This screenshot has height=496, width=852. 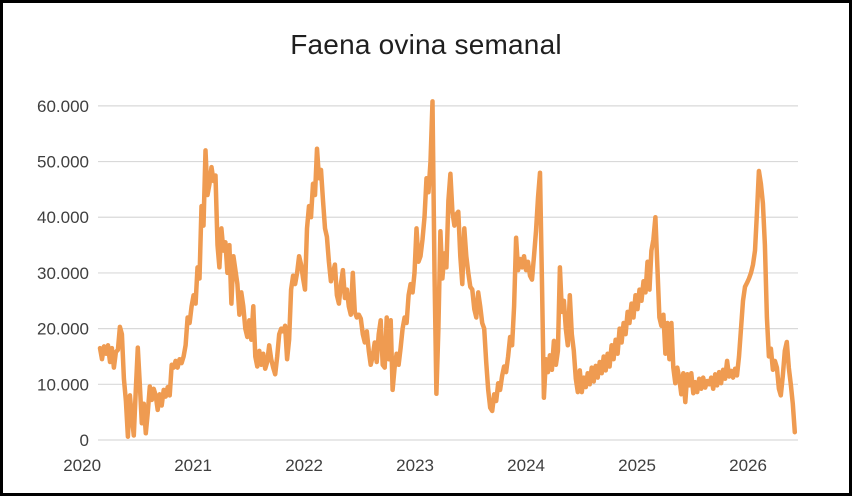 What do you see at coordinates (304, 465) in the screenshot?
I see `x-axis-tick-label: 2022` at bounding box center [304, 465].